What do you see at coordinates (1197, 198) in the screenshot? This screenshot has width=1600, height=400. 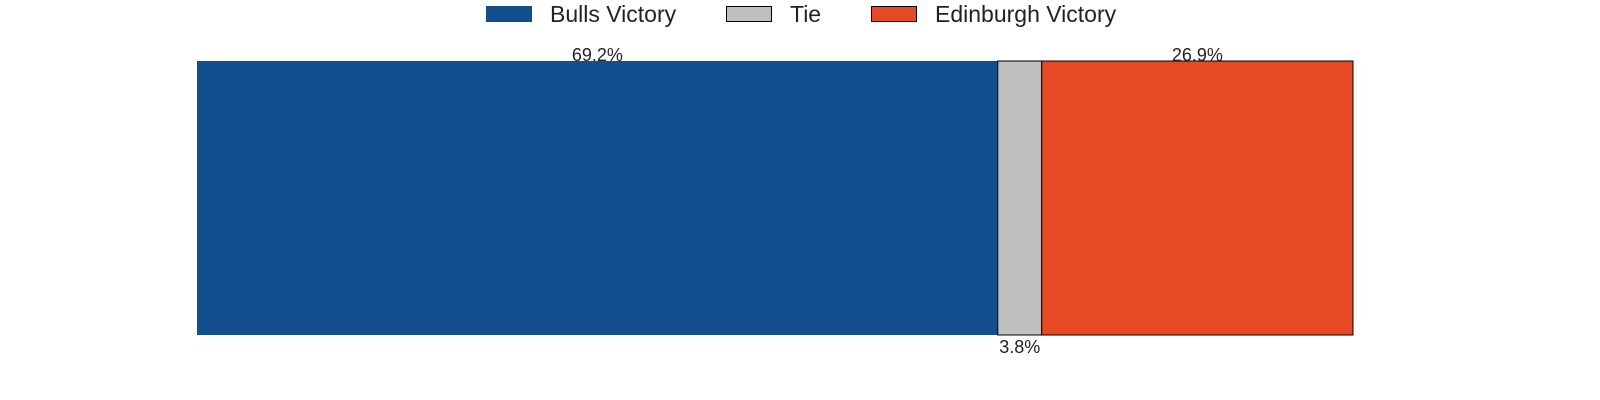 I see `bar-segment-edinburgh-victory` at bounding box center [1197, 198].